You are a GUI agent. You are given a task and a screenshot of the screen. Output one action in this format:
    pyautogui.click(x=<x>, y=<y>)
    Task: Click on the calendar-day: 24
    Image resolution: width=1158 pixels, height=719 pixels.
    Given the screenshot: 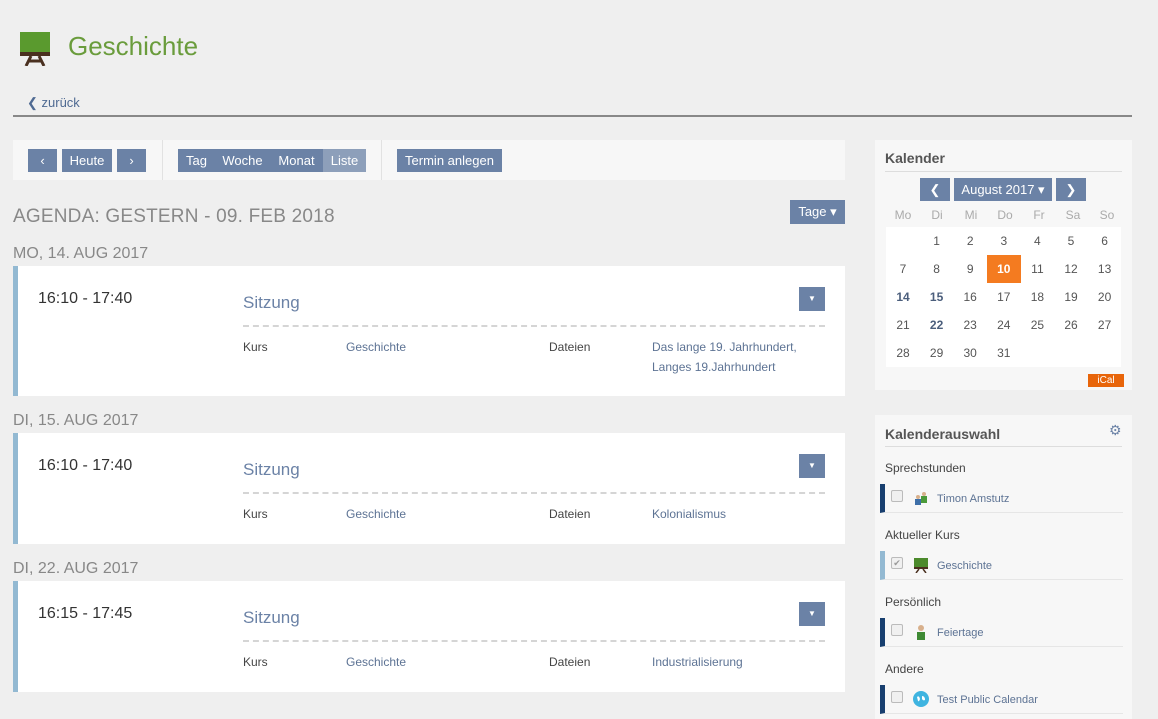 What is the action you would take?
    pyautogui.click(x=1004, y=325)
    